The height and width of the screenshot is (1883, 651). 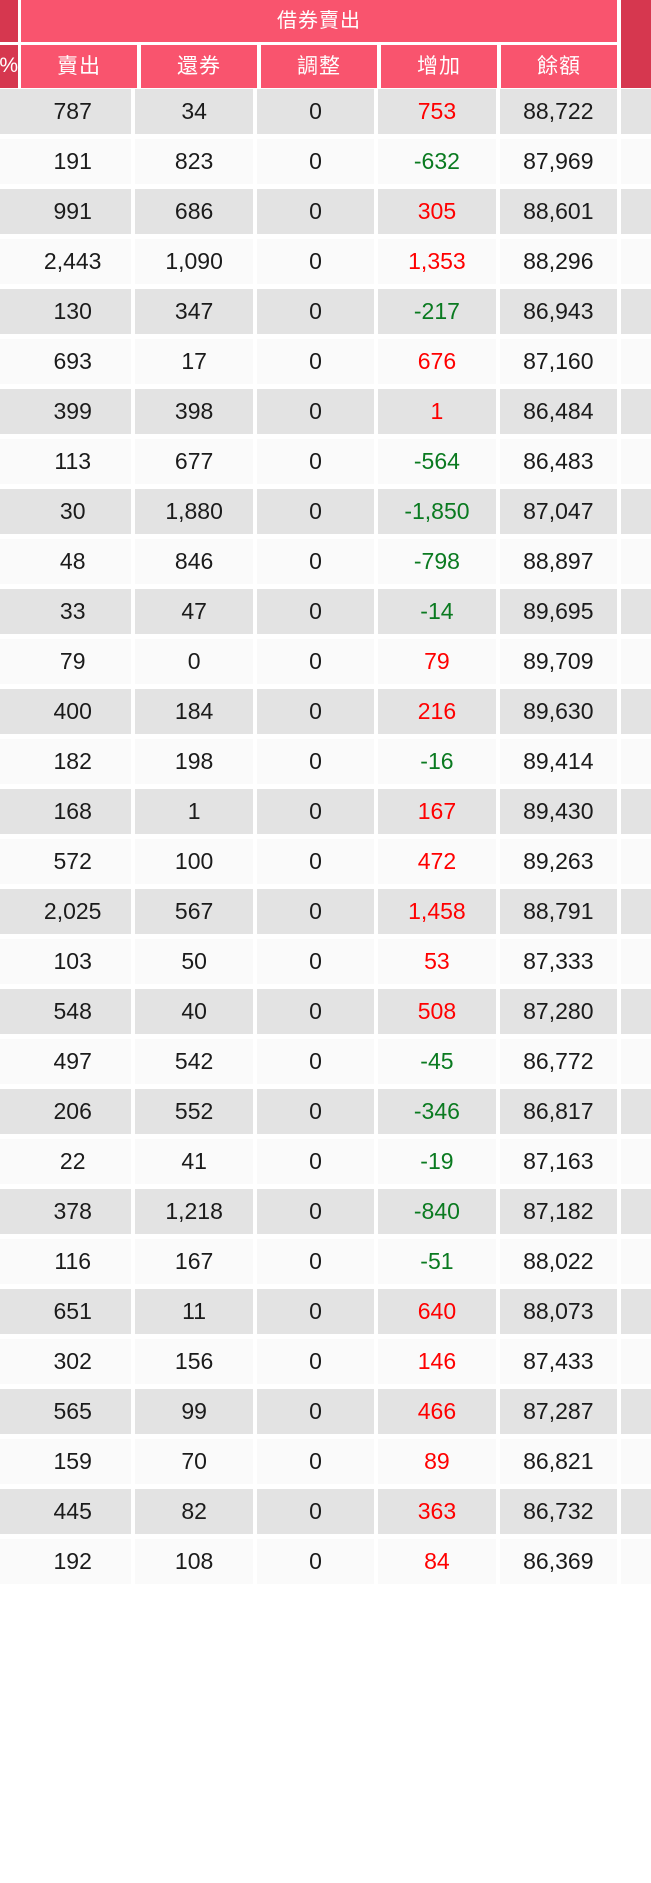 What do you see at coordinates (437, 1061) in the screenshot?
I see `cell-change: -45` at bounding box center [437, 1061].